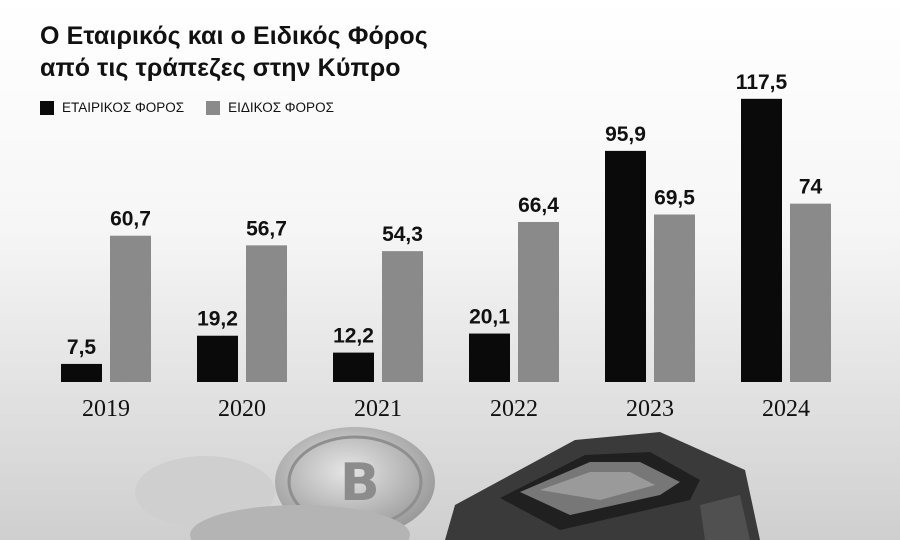  Describe the element at coordinates (811, 187) in the screenshot. I see `value-label-special-tax-2024: 74` at that location.